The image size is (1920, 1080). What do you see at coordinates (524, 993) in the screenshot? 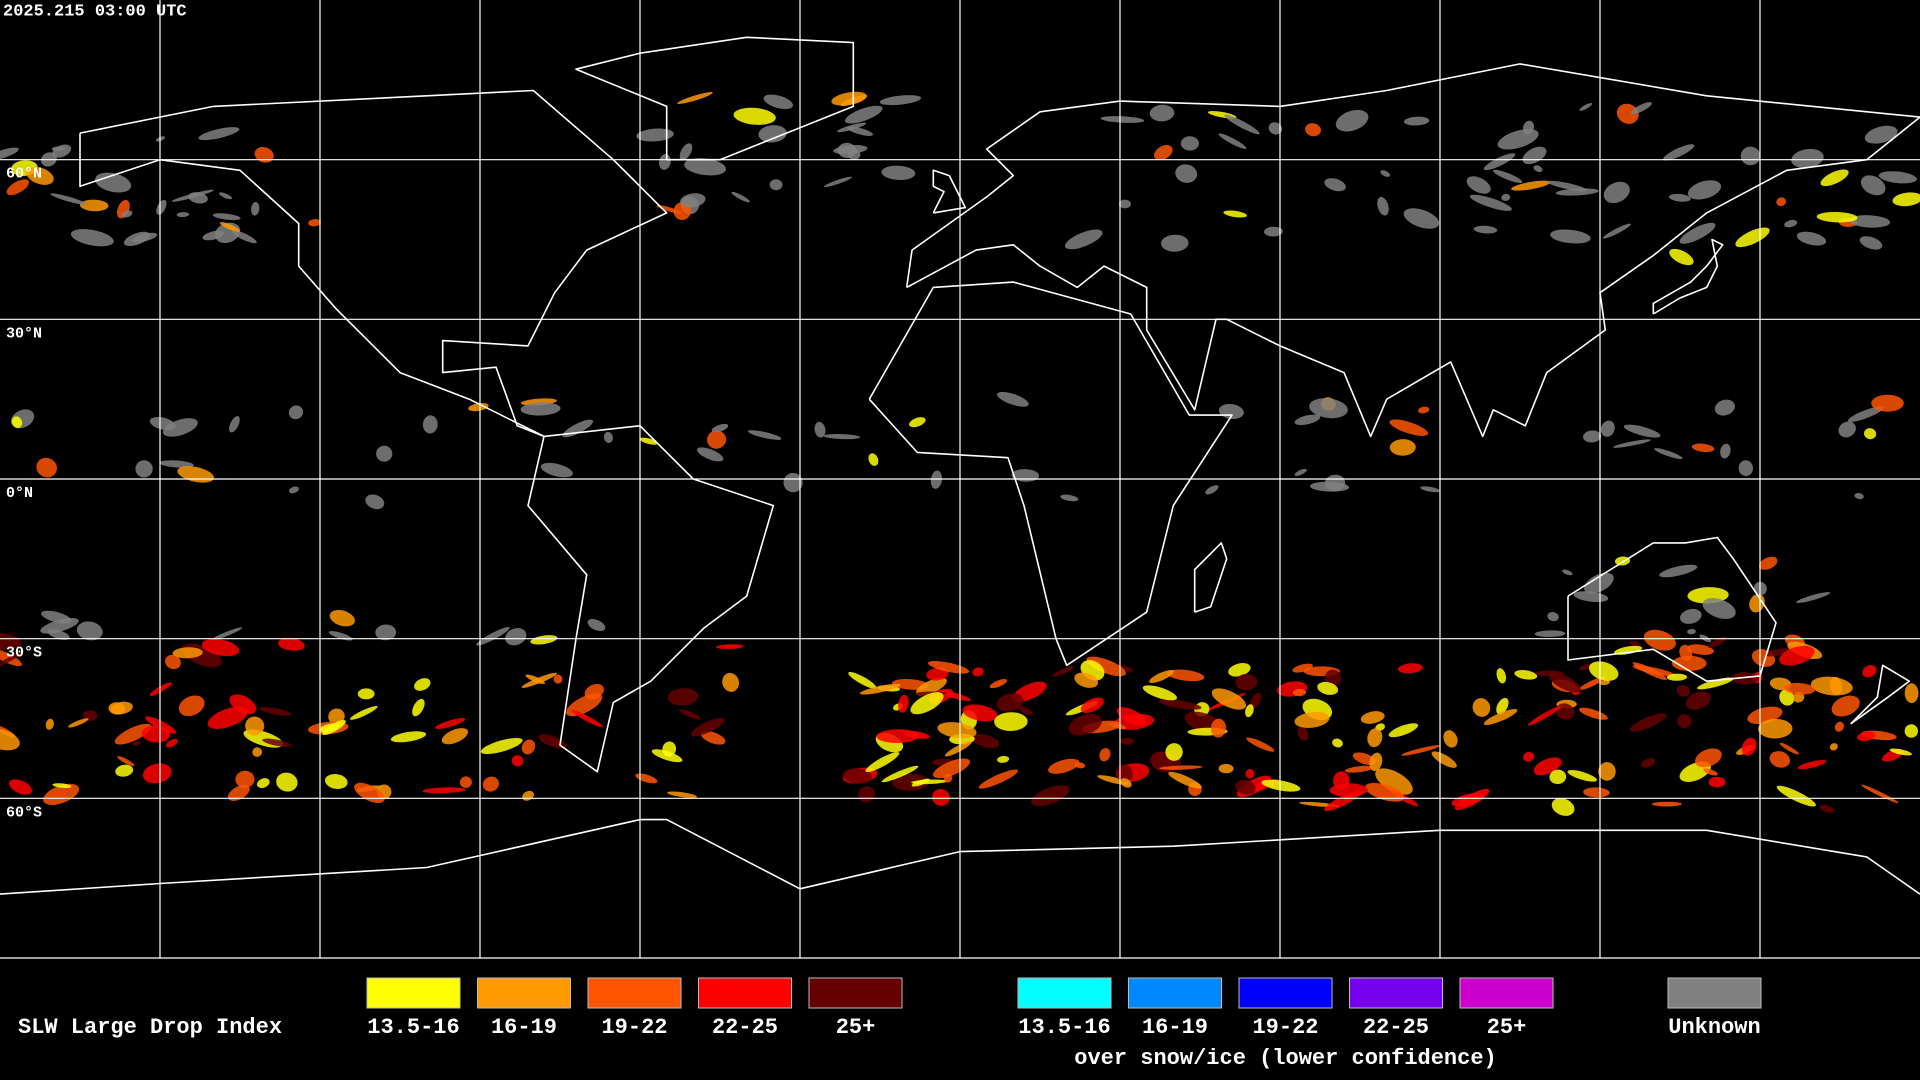
I see `legend-swatch` at bounding box center [524, 993].